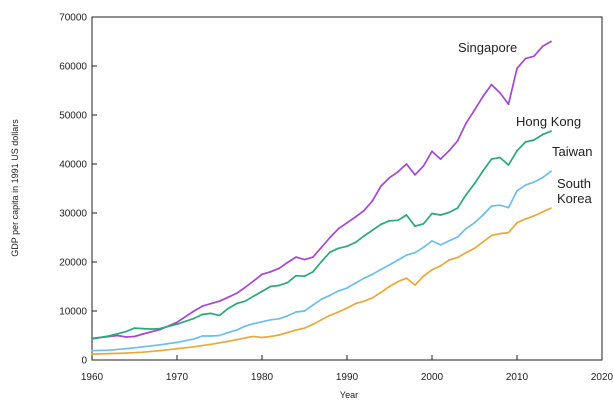 Image resolution: width=613 pixels, height=402 pixels. I want to click on x-tick-label: 2020, so click(602, 377).